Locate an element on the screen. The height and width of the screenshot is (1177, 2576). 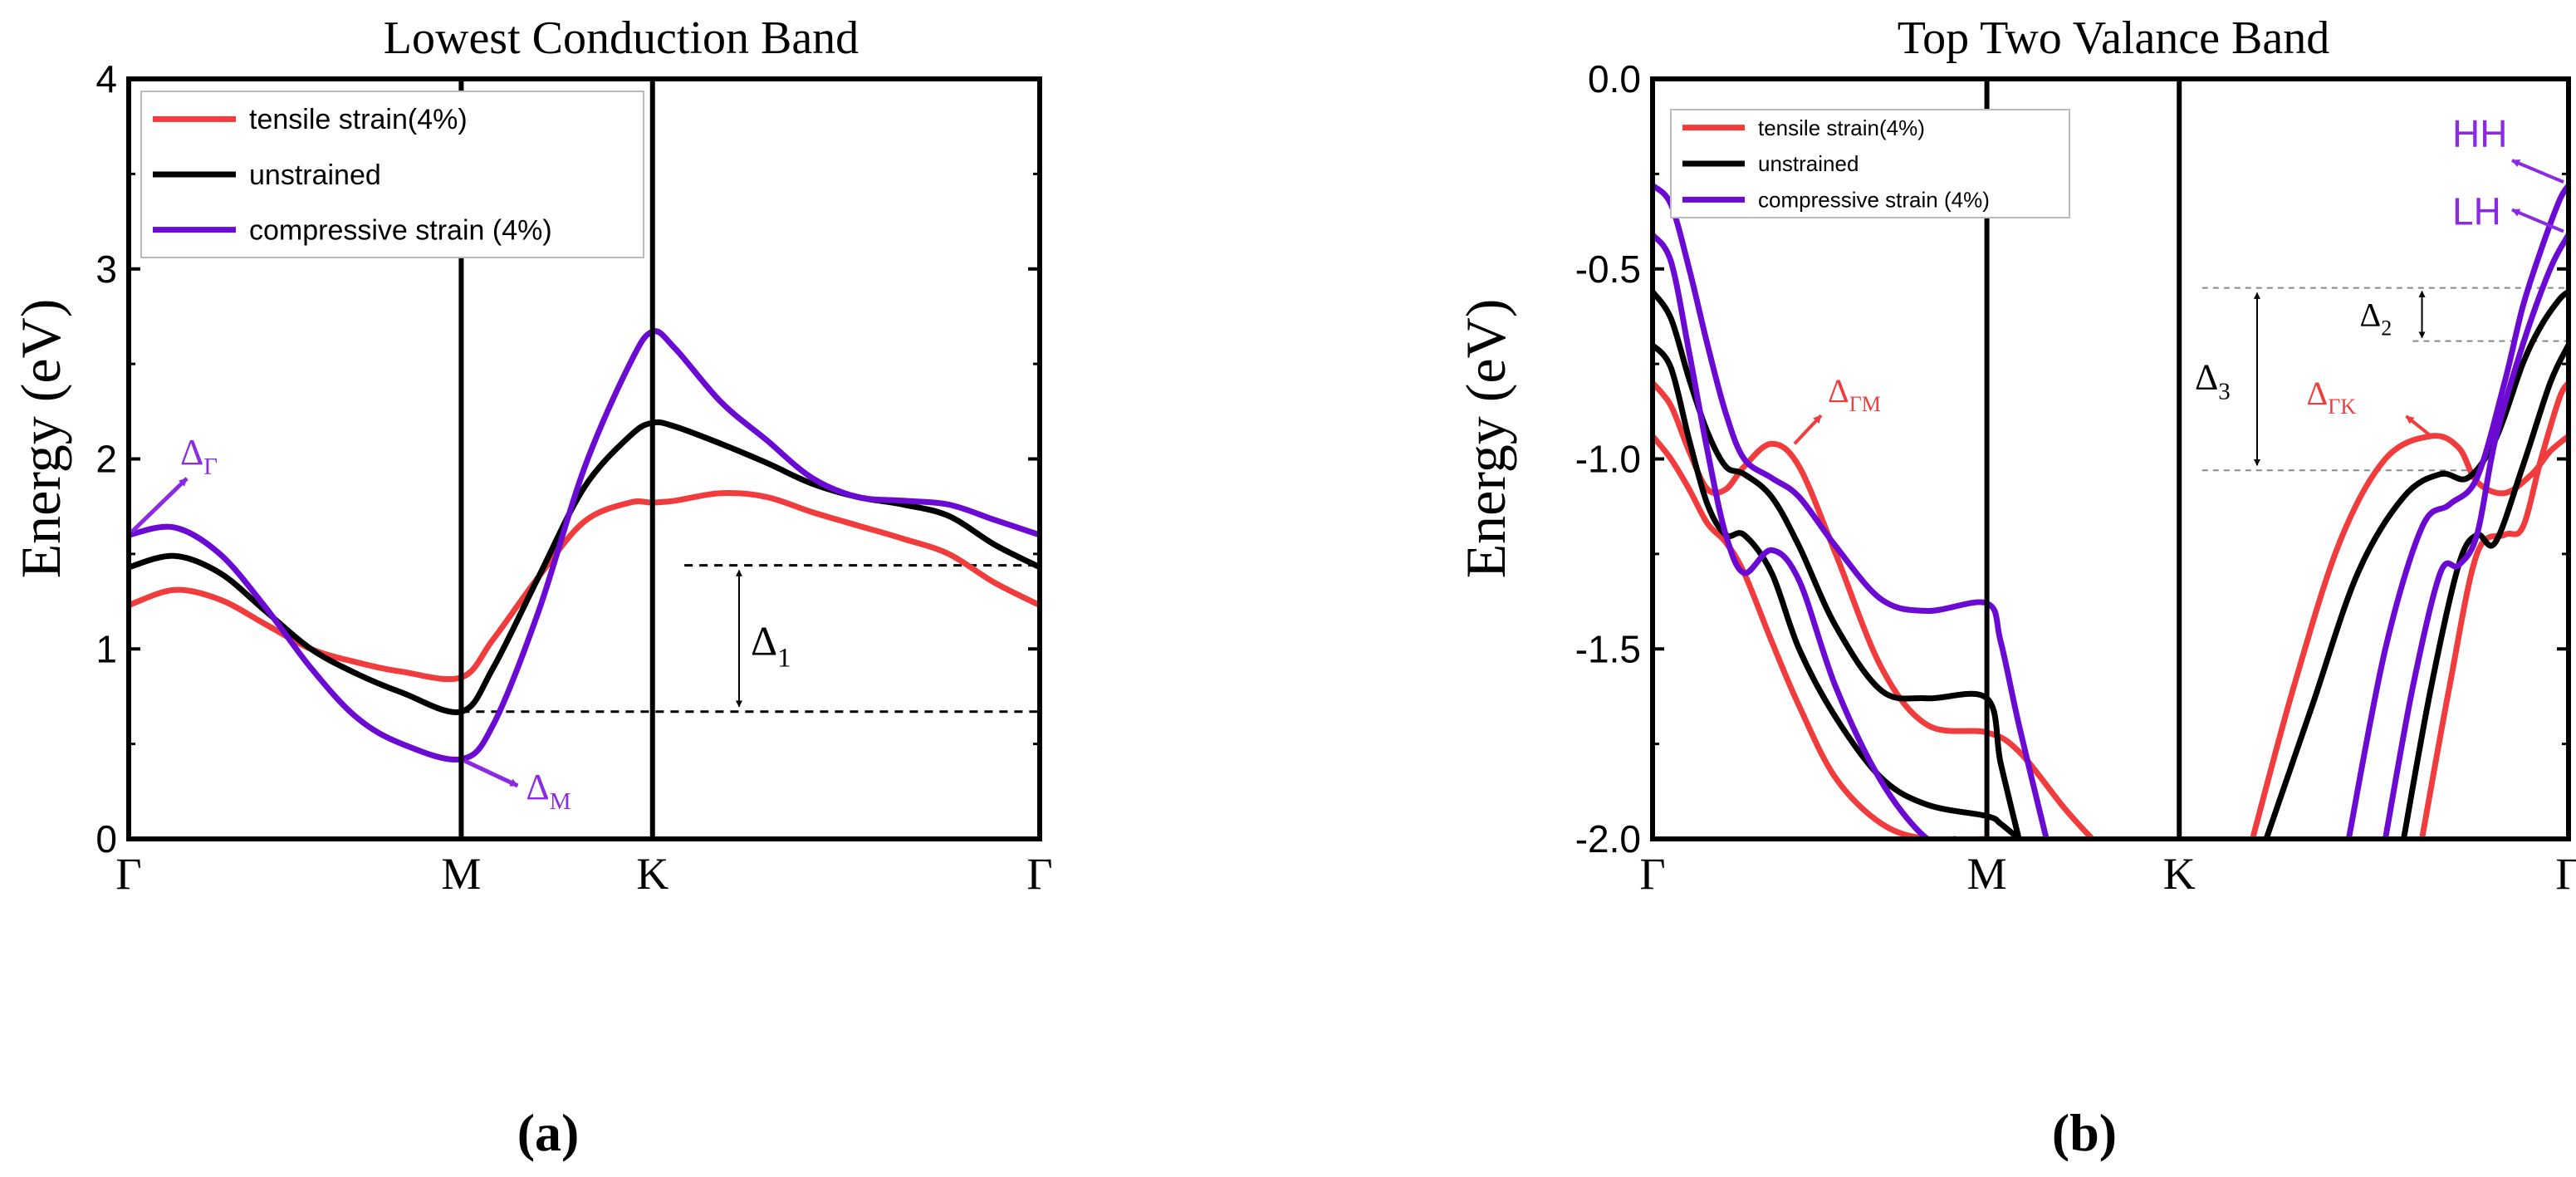
delta-gm-arrow is located at coordinates (1808, 429).